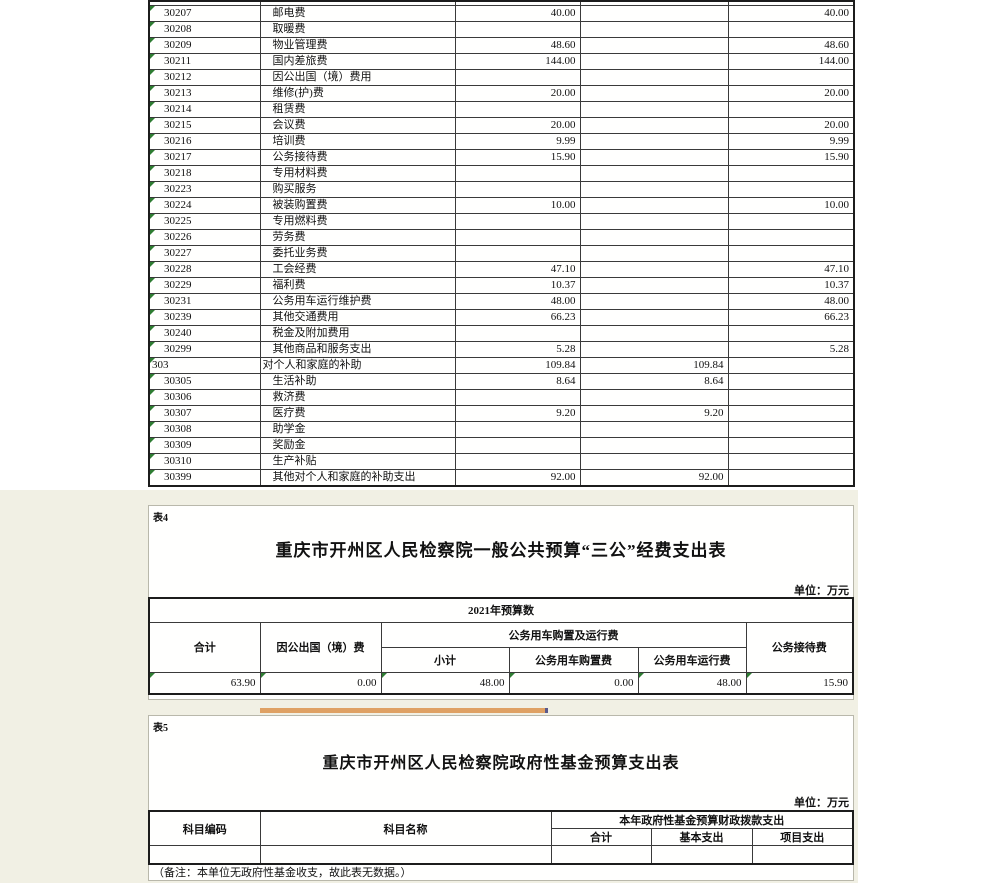 The image size is (1000, 883). Describe the element at coordinates (517, 365) in the screenshot. I see `amount-cell-col1: 109.84` at that location.